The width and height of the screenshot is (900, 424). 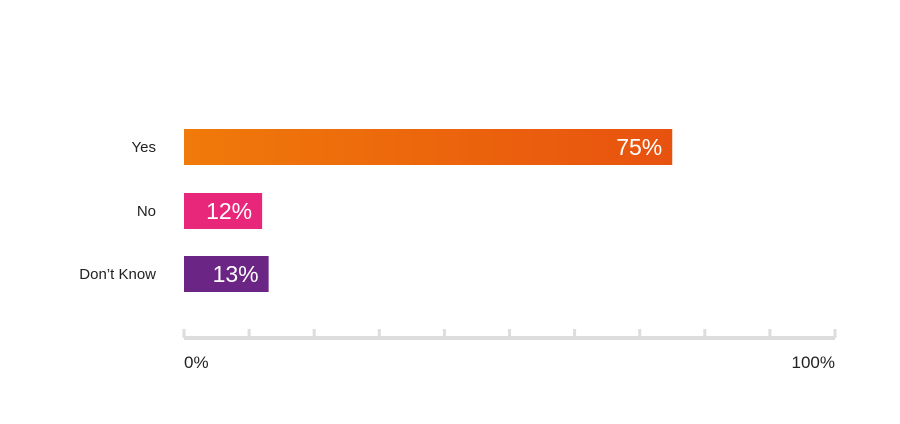 I want to click on data-label: 13%, so click(x=236, y=274).